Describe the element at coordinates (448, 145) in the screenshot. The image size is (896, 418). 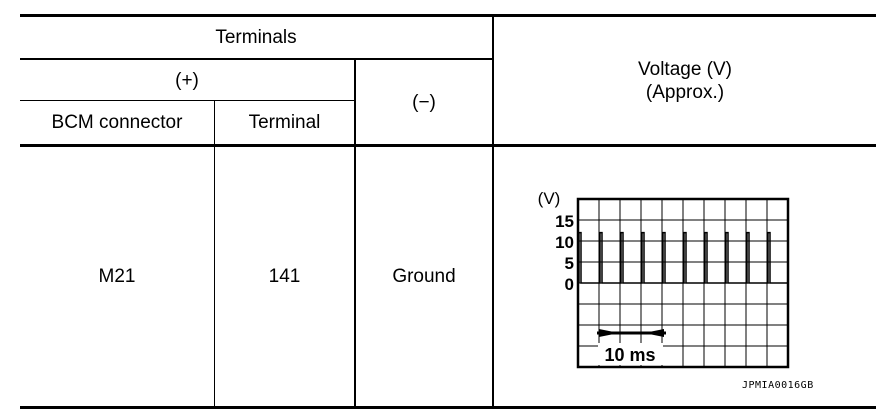
I see `header-rule` at that location.